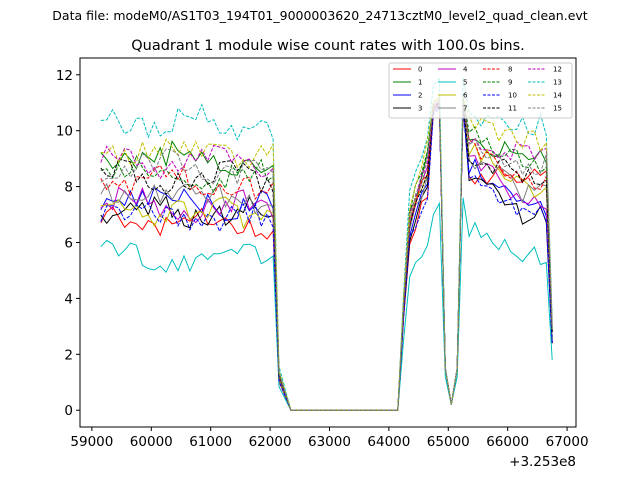  I want to click on x-tick-label: 65000, so click(448, 442).